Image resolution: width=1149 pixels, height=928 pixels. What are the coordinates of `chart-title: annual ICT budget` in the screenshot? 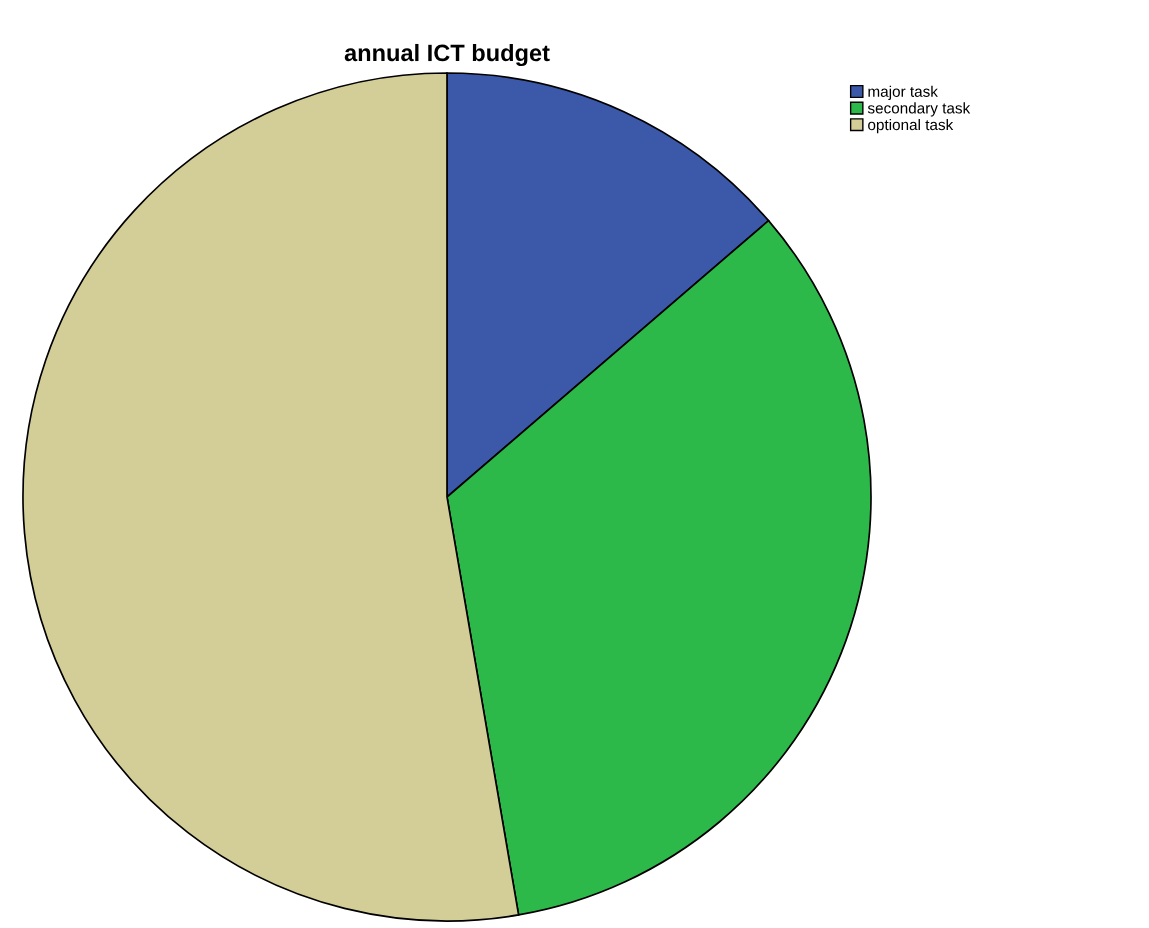 It's located at (447, 55).